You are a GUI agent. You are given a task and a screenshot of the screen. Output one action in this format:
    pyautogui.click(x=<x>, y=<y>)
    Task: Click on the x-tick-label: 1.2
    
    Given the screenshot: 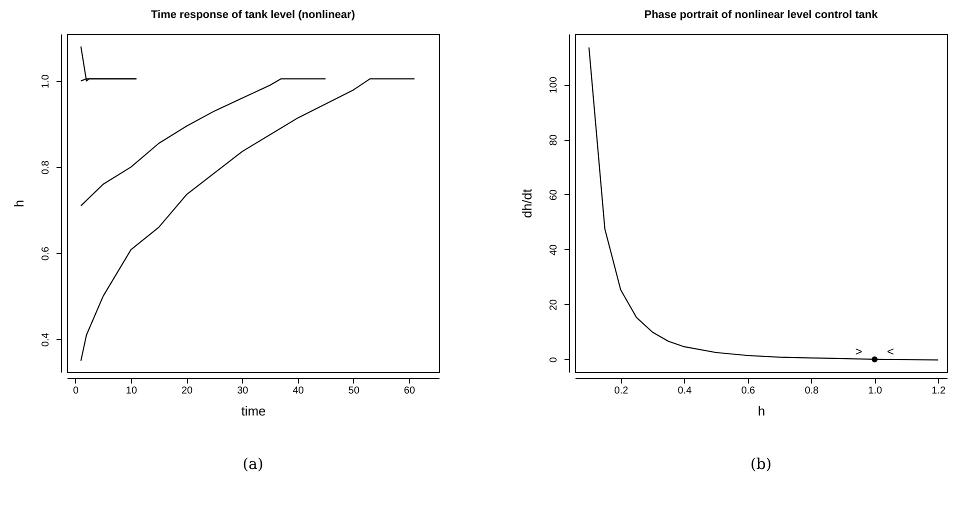 What is the action you would take?
    pyautogui.click(x=939, y=391)
    